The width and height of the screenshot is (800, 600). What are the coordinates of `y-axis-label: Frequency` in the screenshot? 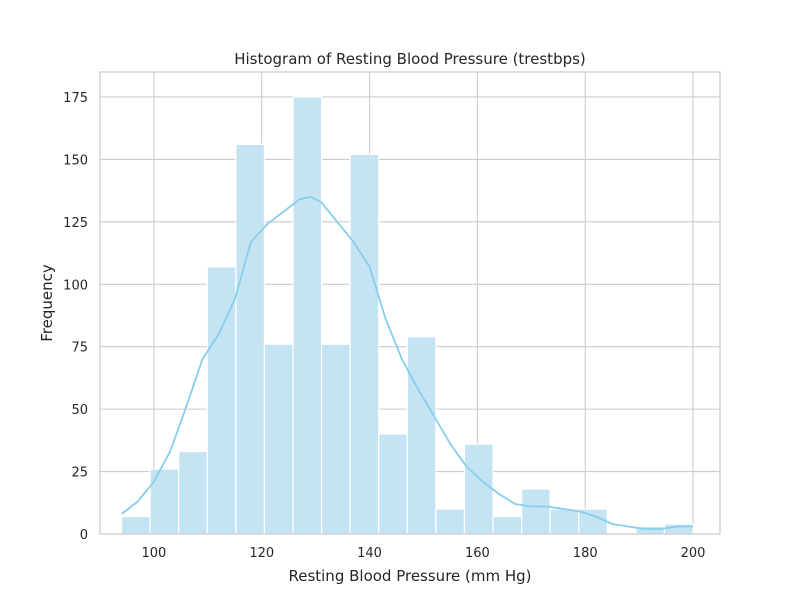 It's located at (47, 303).